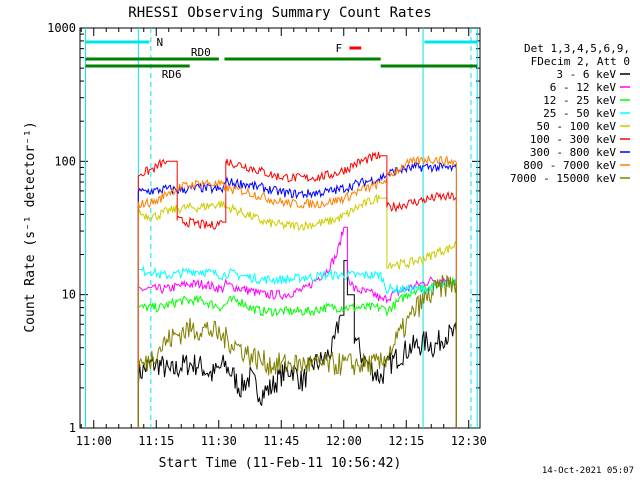  What do you see at coordinates (573, 139) in the screenshot?
I see `legend-entry-label: 100 - 300 keV` at bounding box center [573, 139].